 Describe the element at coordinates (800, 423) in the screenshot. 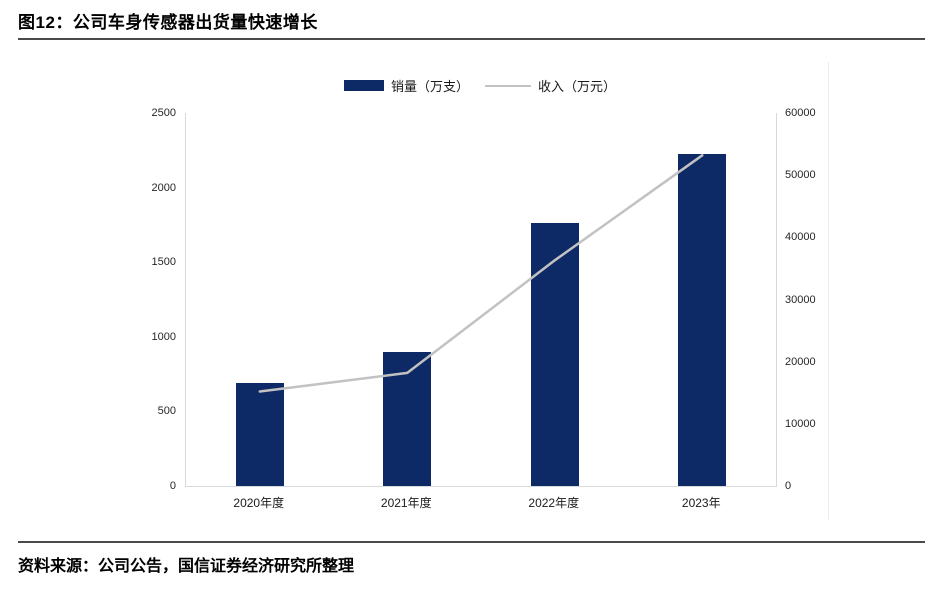

I see `right-tick-10000: 10000` at that location.